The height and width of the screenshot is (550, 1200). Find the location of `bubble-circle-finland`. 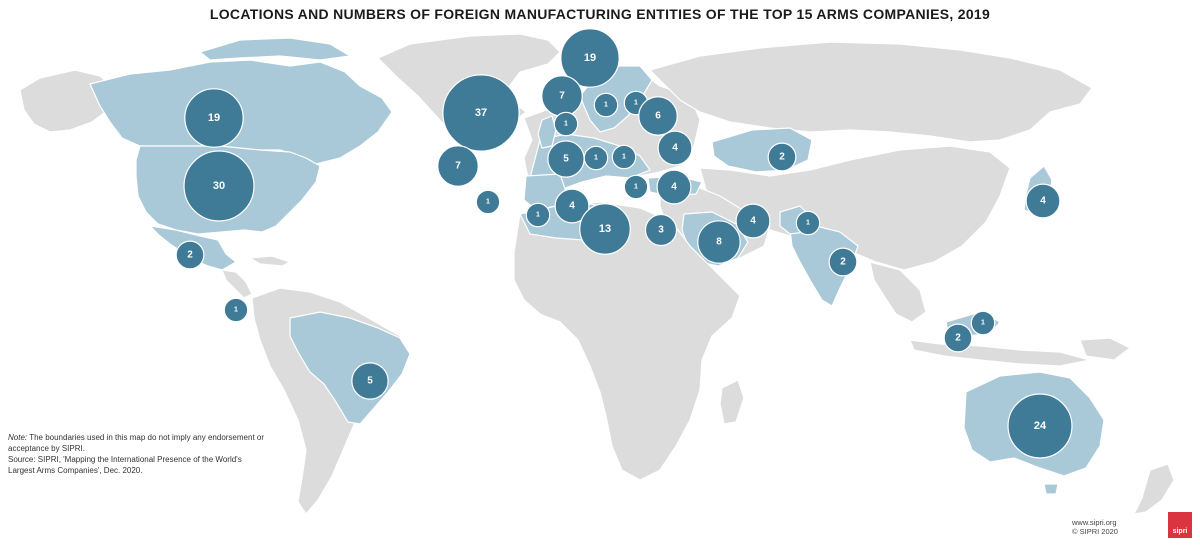

bubble-circle-finland is located at coordinates (606, 105).